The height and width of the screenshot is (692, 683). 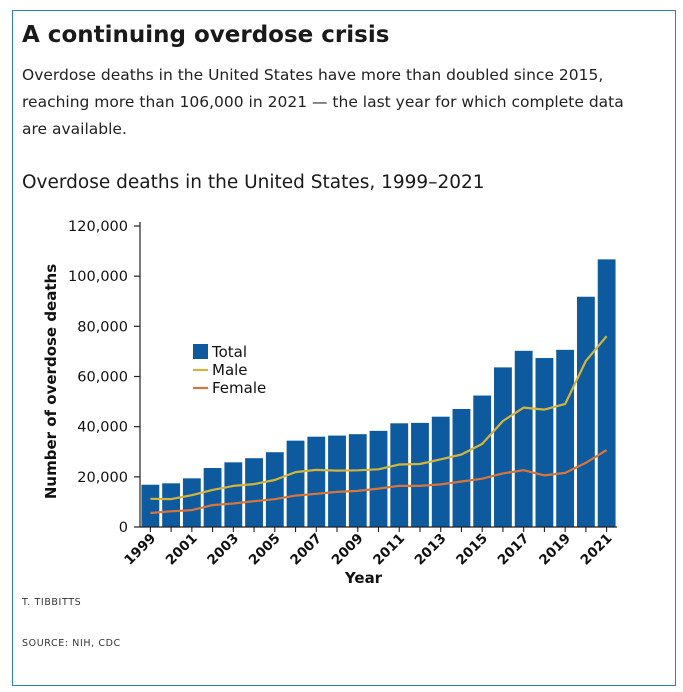 I want to click on bar-total-2019, so click(x=565, y=438).